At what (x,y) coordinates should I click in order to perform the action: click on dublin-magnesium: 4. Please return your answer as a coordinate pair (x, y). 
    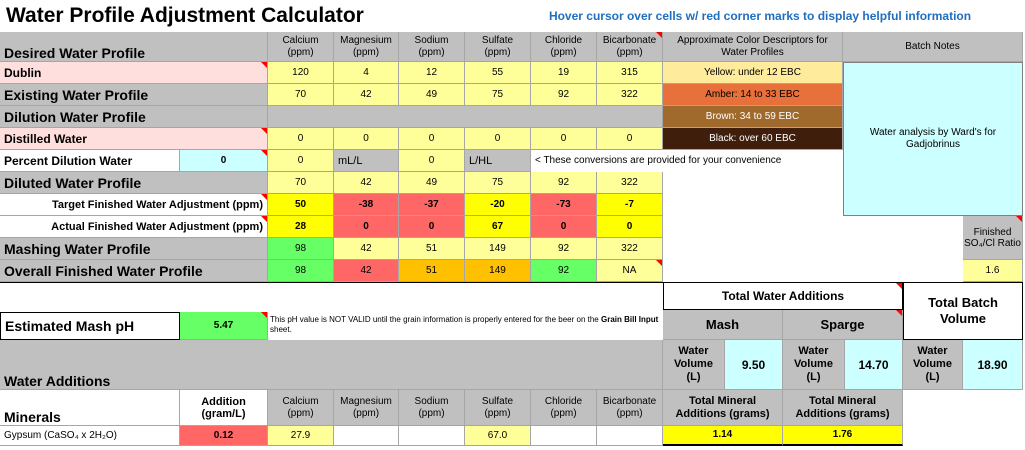
    Looking at the image, I should click on (366, 73).